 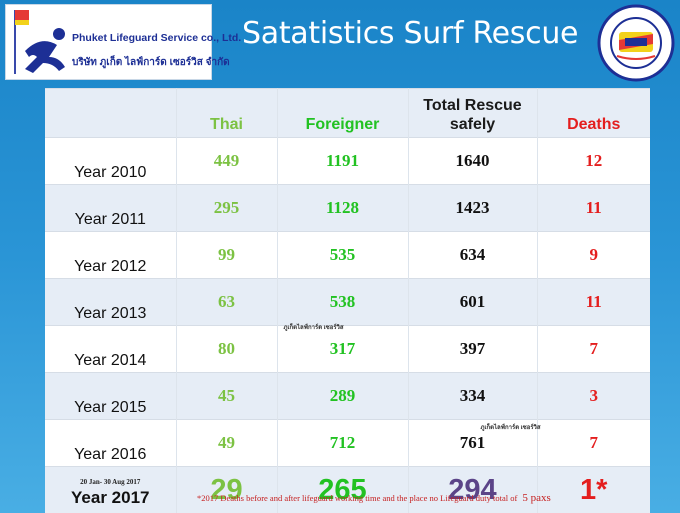 I want to click on total-value: 761, so click(x=472, y=442).